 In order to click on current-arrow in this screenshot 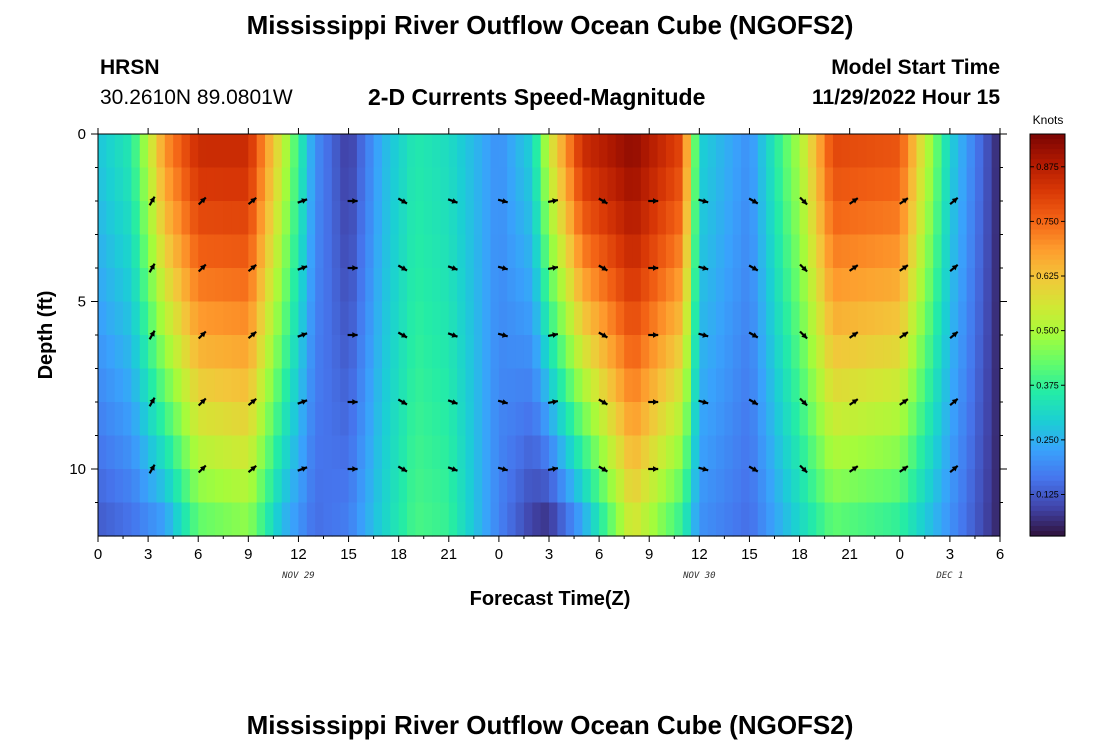, I will do `click(152, 201)`.